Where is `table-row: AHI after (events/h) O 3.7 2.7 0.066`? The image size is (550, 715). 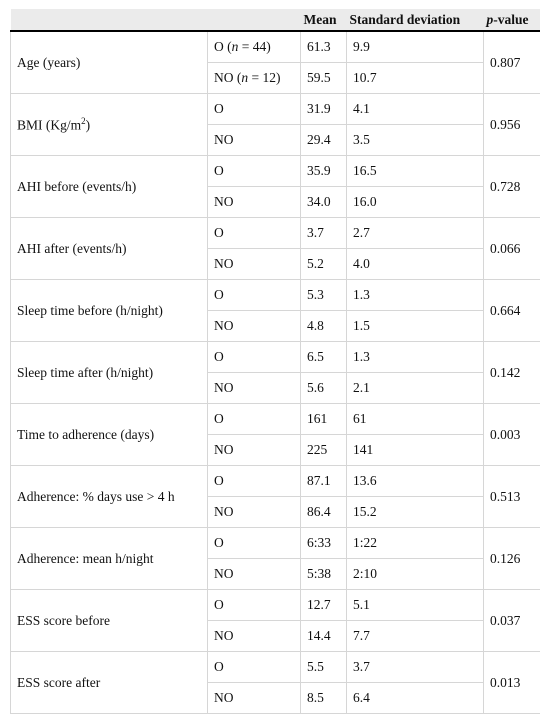
table-row: AHI after (events/h) O 3.7 2.7 0.066 is located at coordinates (275, 248).